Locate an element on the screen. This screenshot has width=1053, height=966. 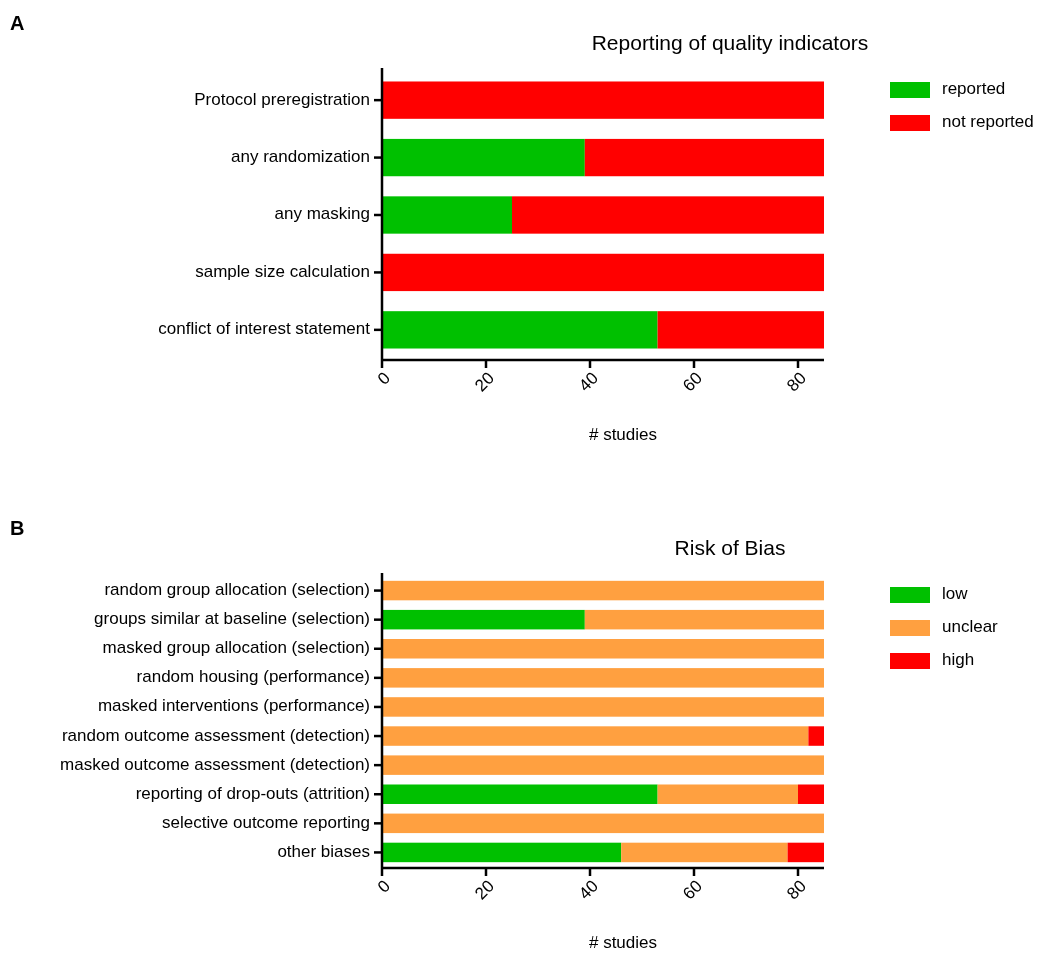
y-tick-label: masked outcome assessment (detection) is located at coordinates (215, 764).